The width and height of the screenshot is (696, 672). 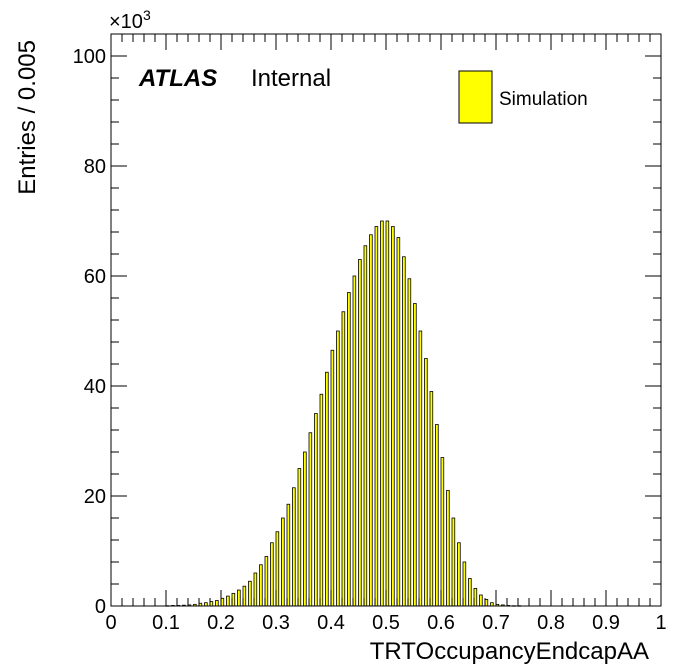 What do you see at coordinates (110, 623) in the screenshot?
I see `x-tick-label: 0` at bounding box center [110, 623].